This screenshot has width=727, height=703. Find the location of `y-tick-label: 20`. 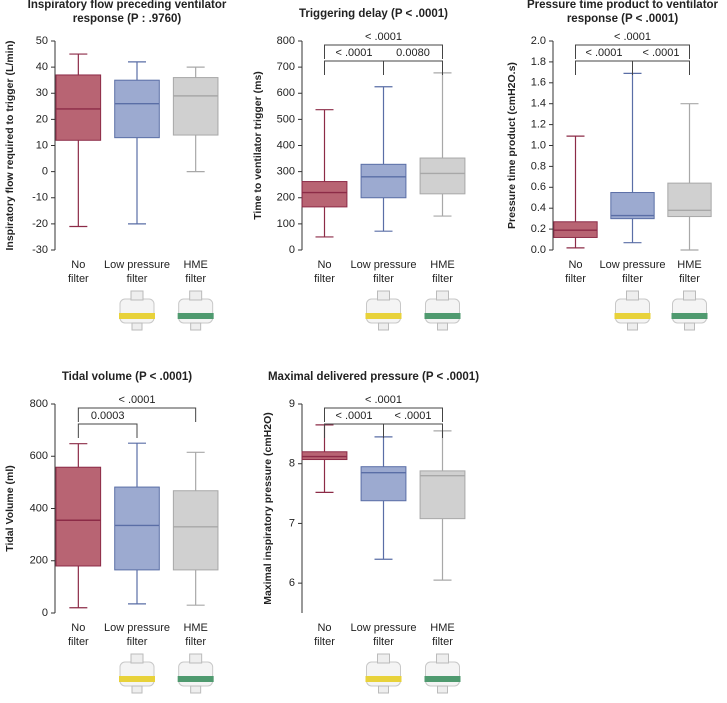

y-tick-label: 20 is located at coordinates (42, 119).